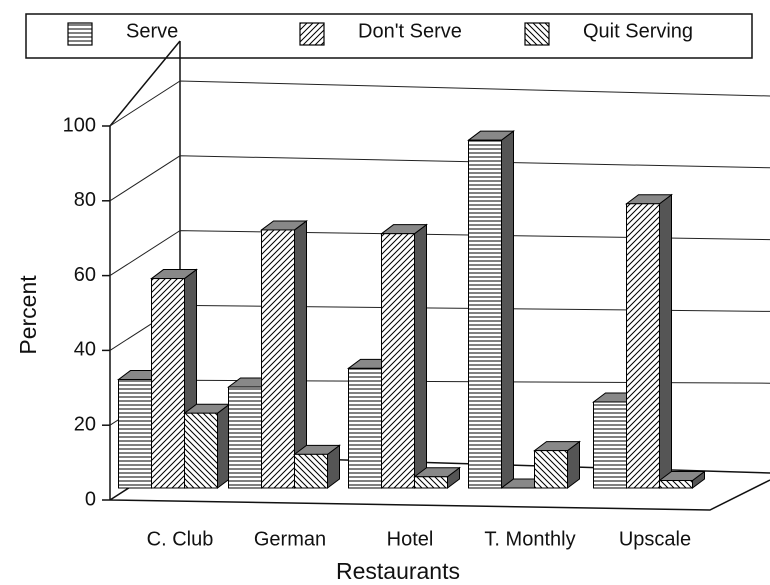 Image resolution: width=770 pixels, height=585 pixels. Describe the element at coordinates (85, 350) in the screenshot. I see `y-tick-label: 40` at that location.